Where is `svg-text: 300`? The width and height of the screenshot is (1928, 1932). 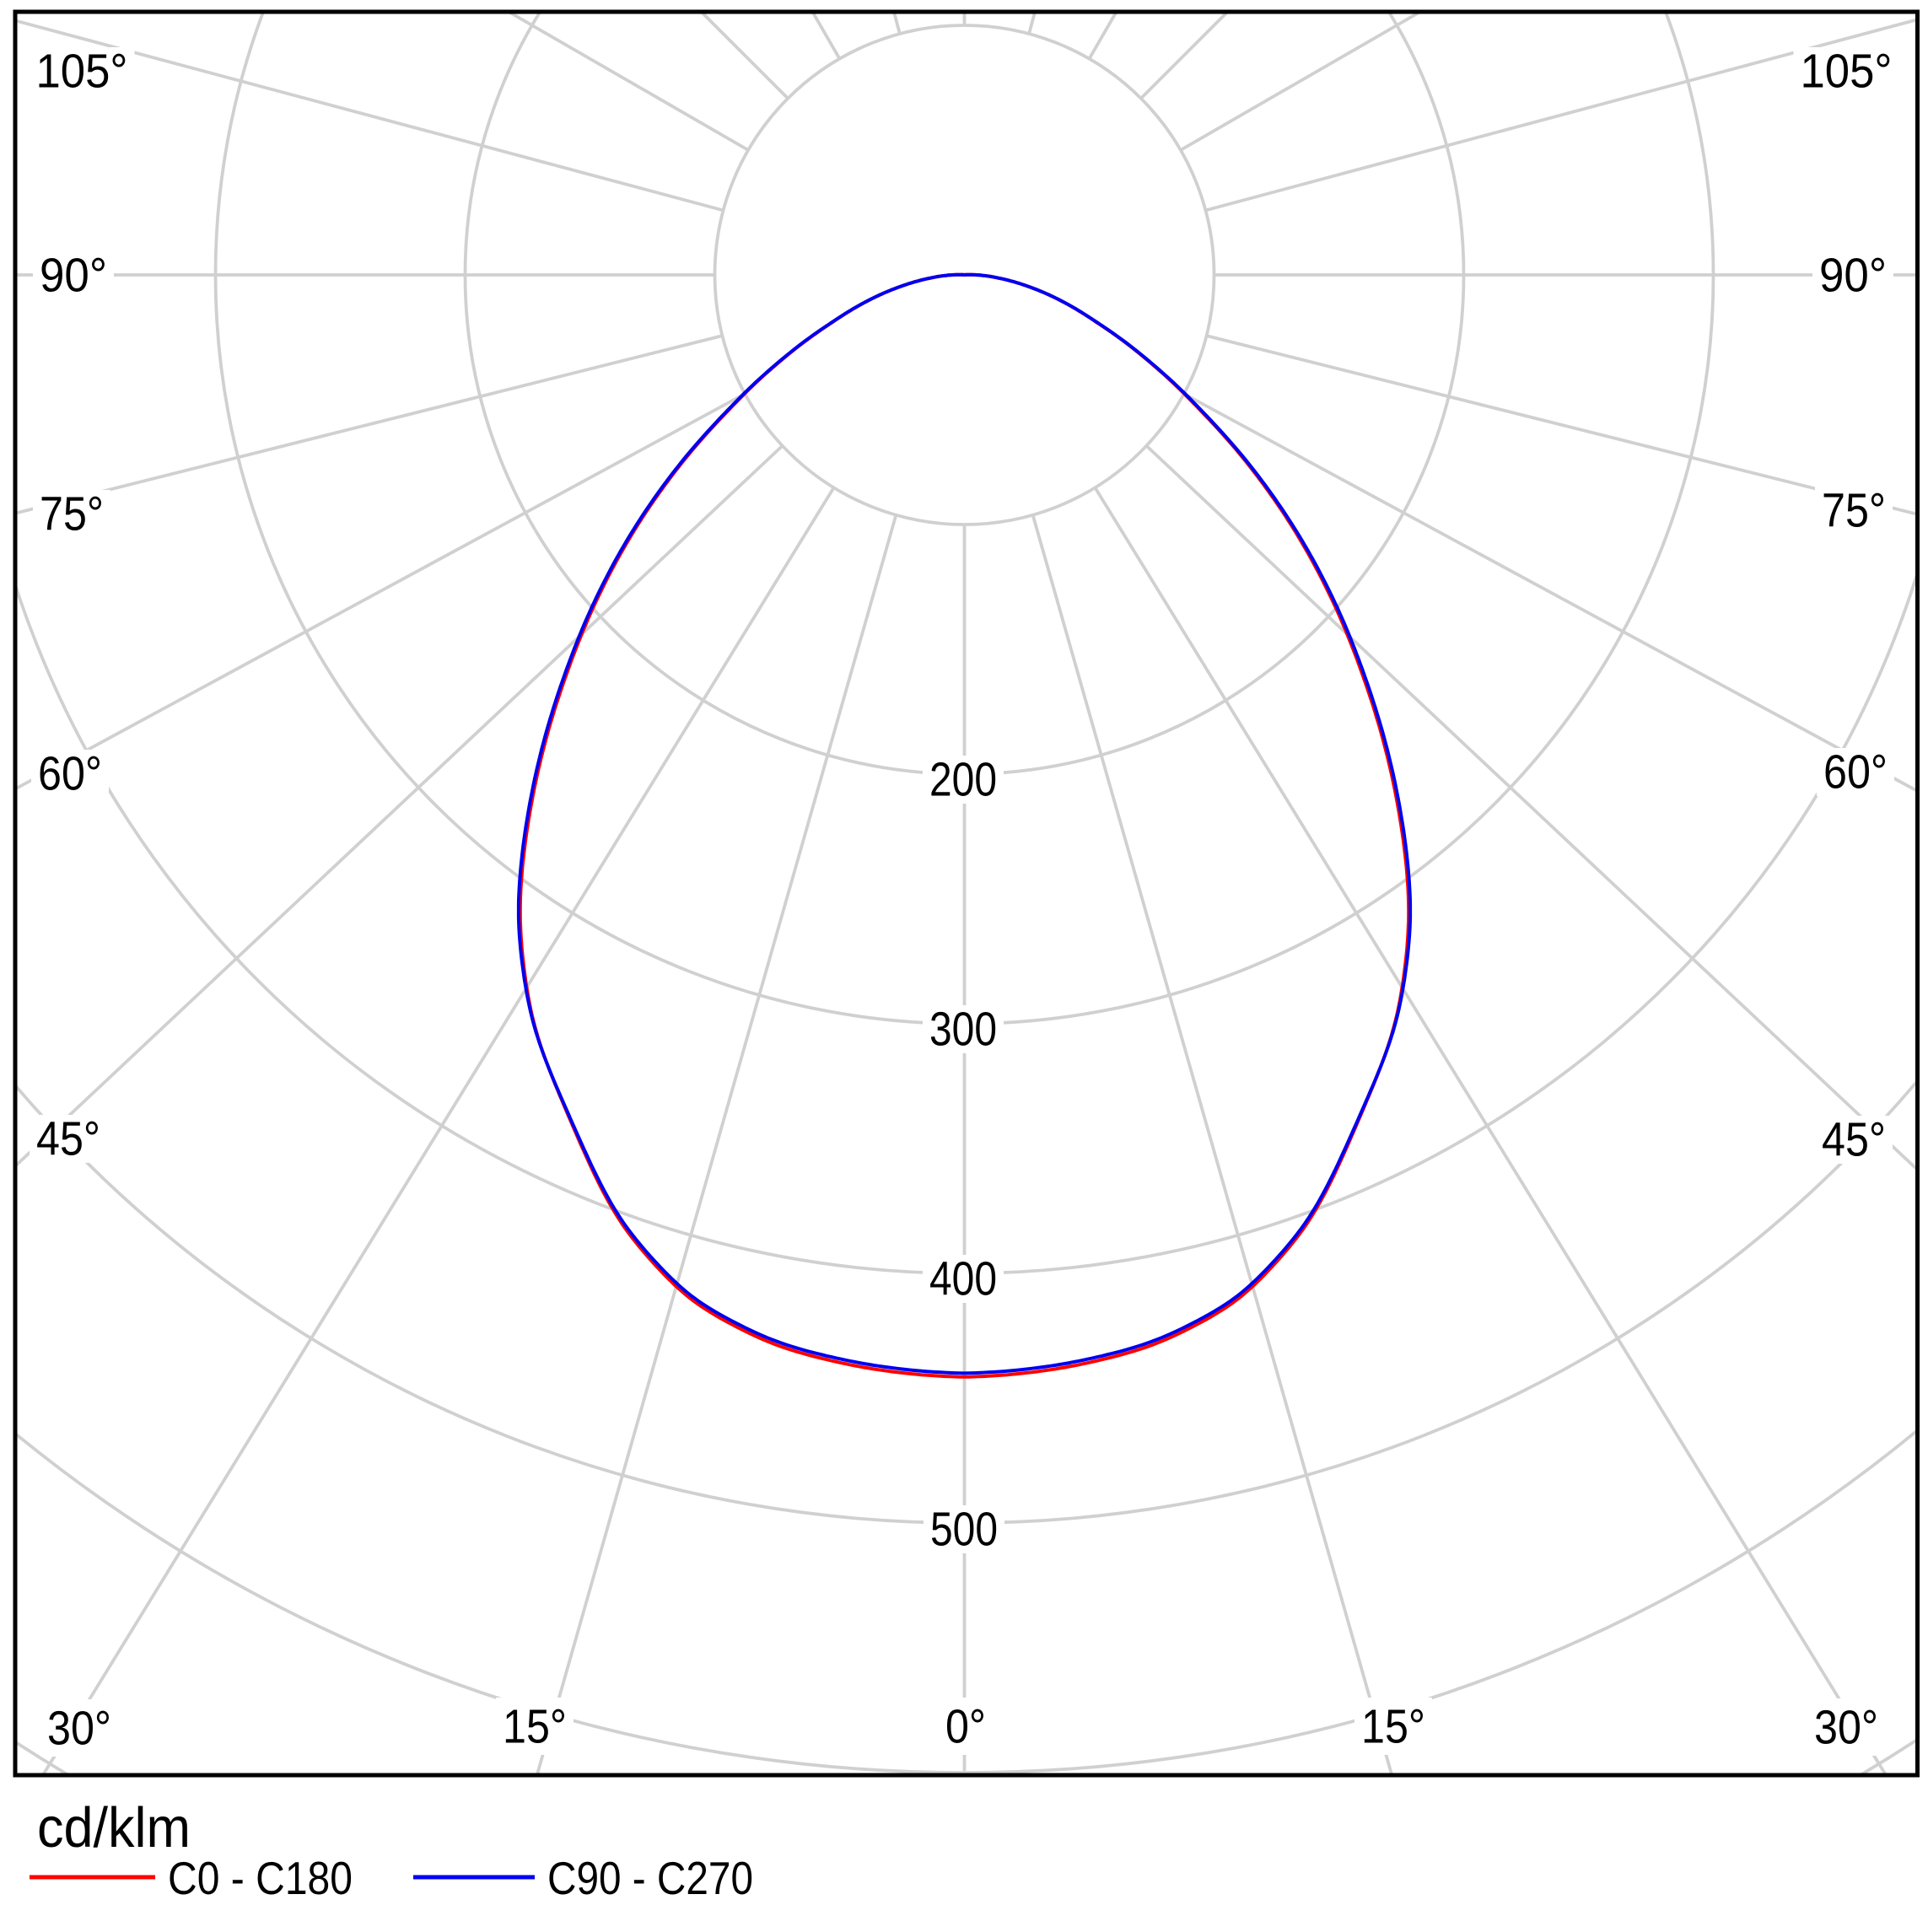
svg-text: 300 is located at coordinates (963, 1030).